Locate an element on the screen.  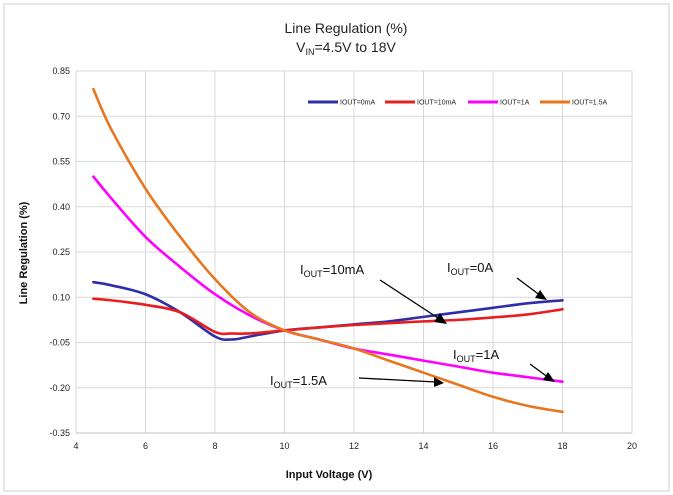
x-tick-label: 12 is located at coordinates (354, 446).